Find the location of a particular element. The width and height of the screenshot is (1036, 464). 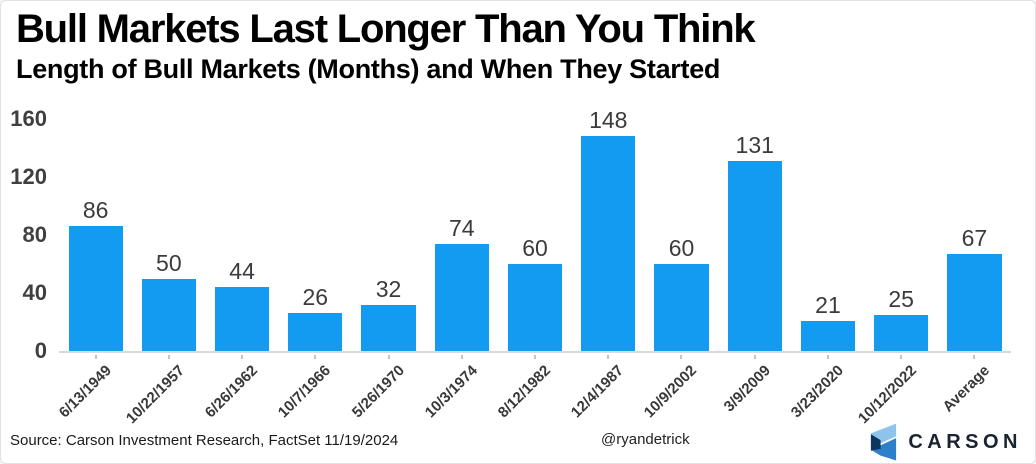

x-tick-label: 10/7/1966 is located at coordinates (305, 392).